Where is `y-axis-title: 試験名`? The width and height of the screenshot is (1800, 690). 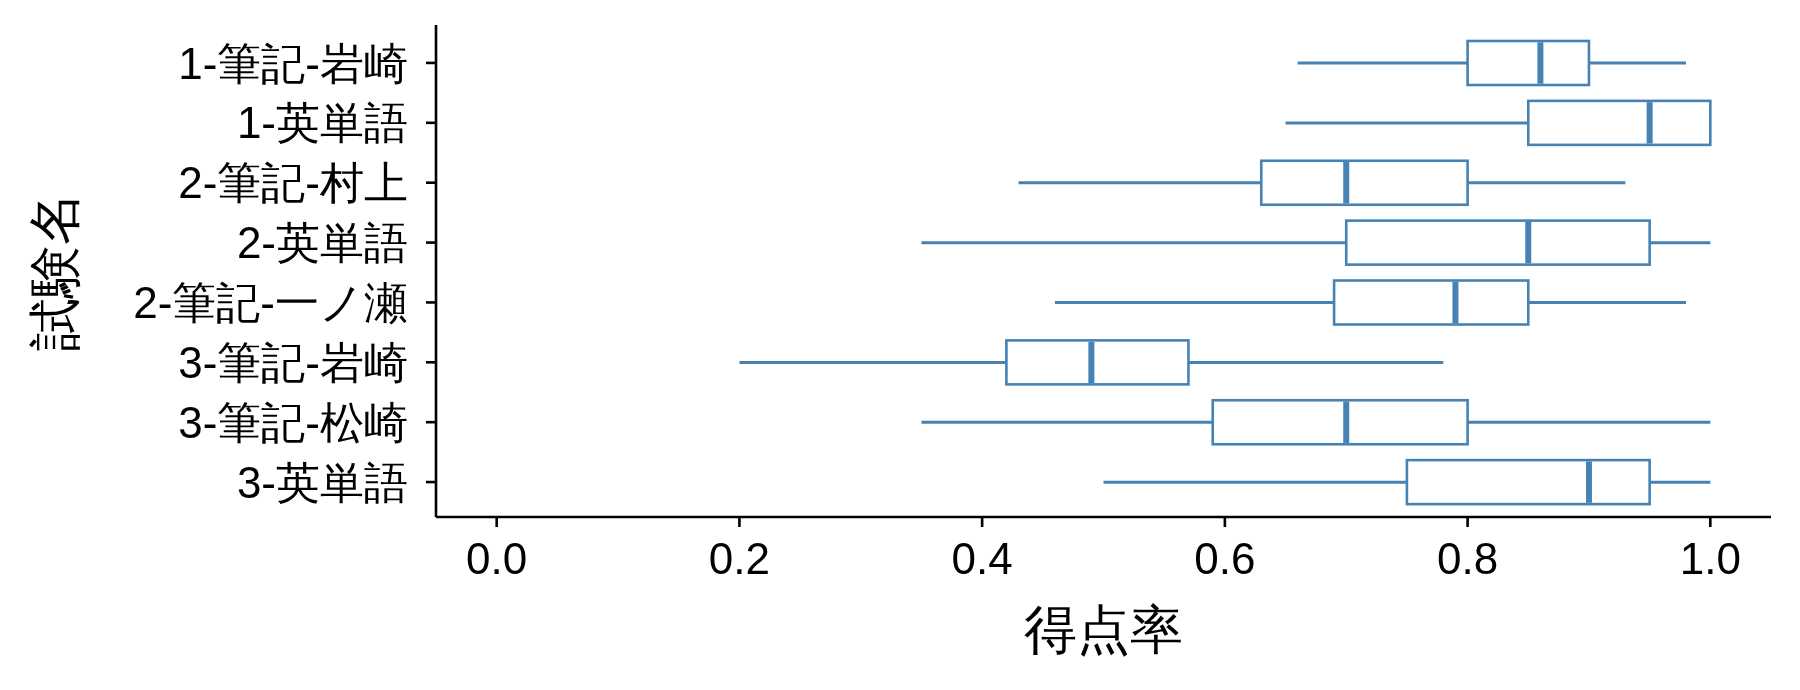 y-axis-title: 試験名 is located at coordinates (54, 271).